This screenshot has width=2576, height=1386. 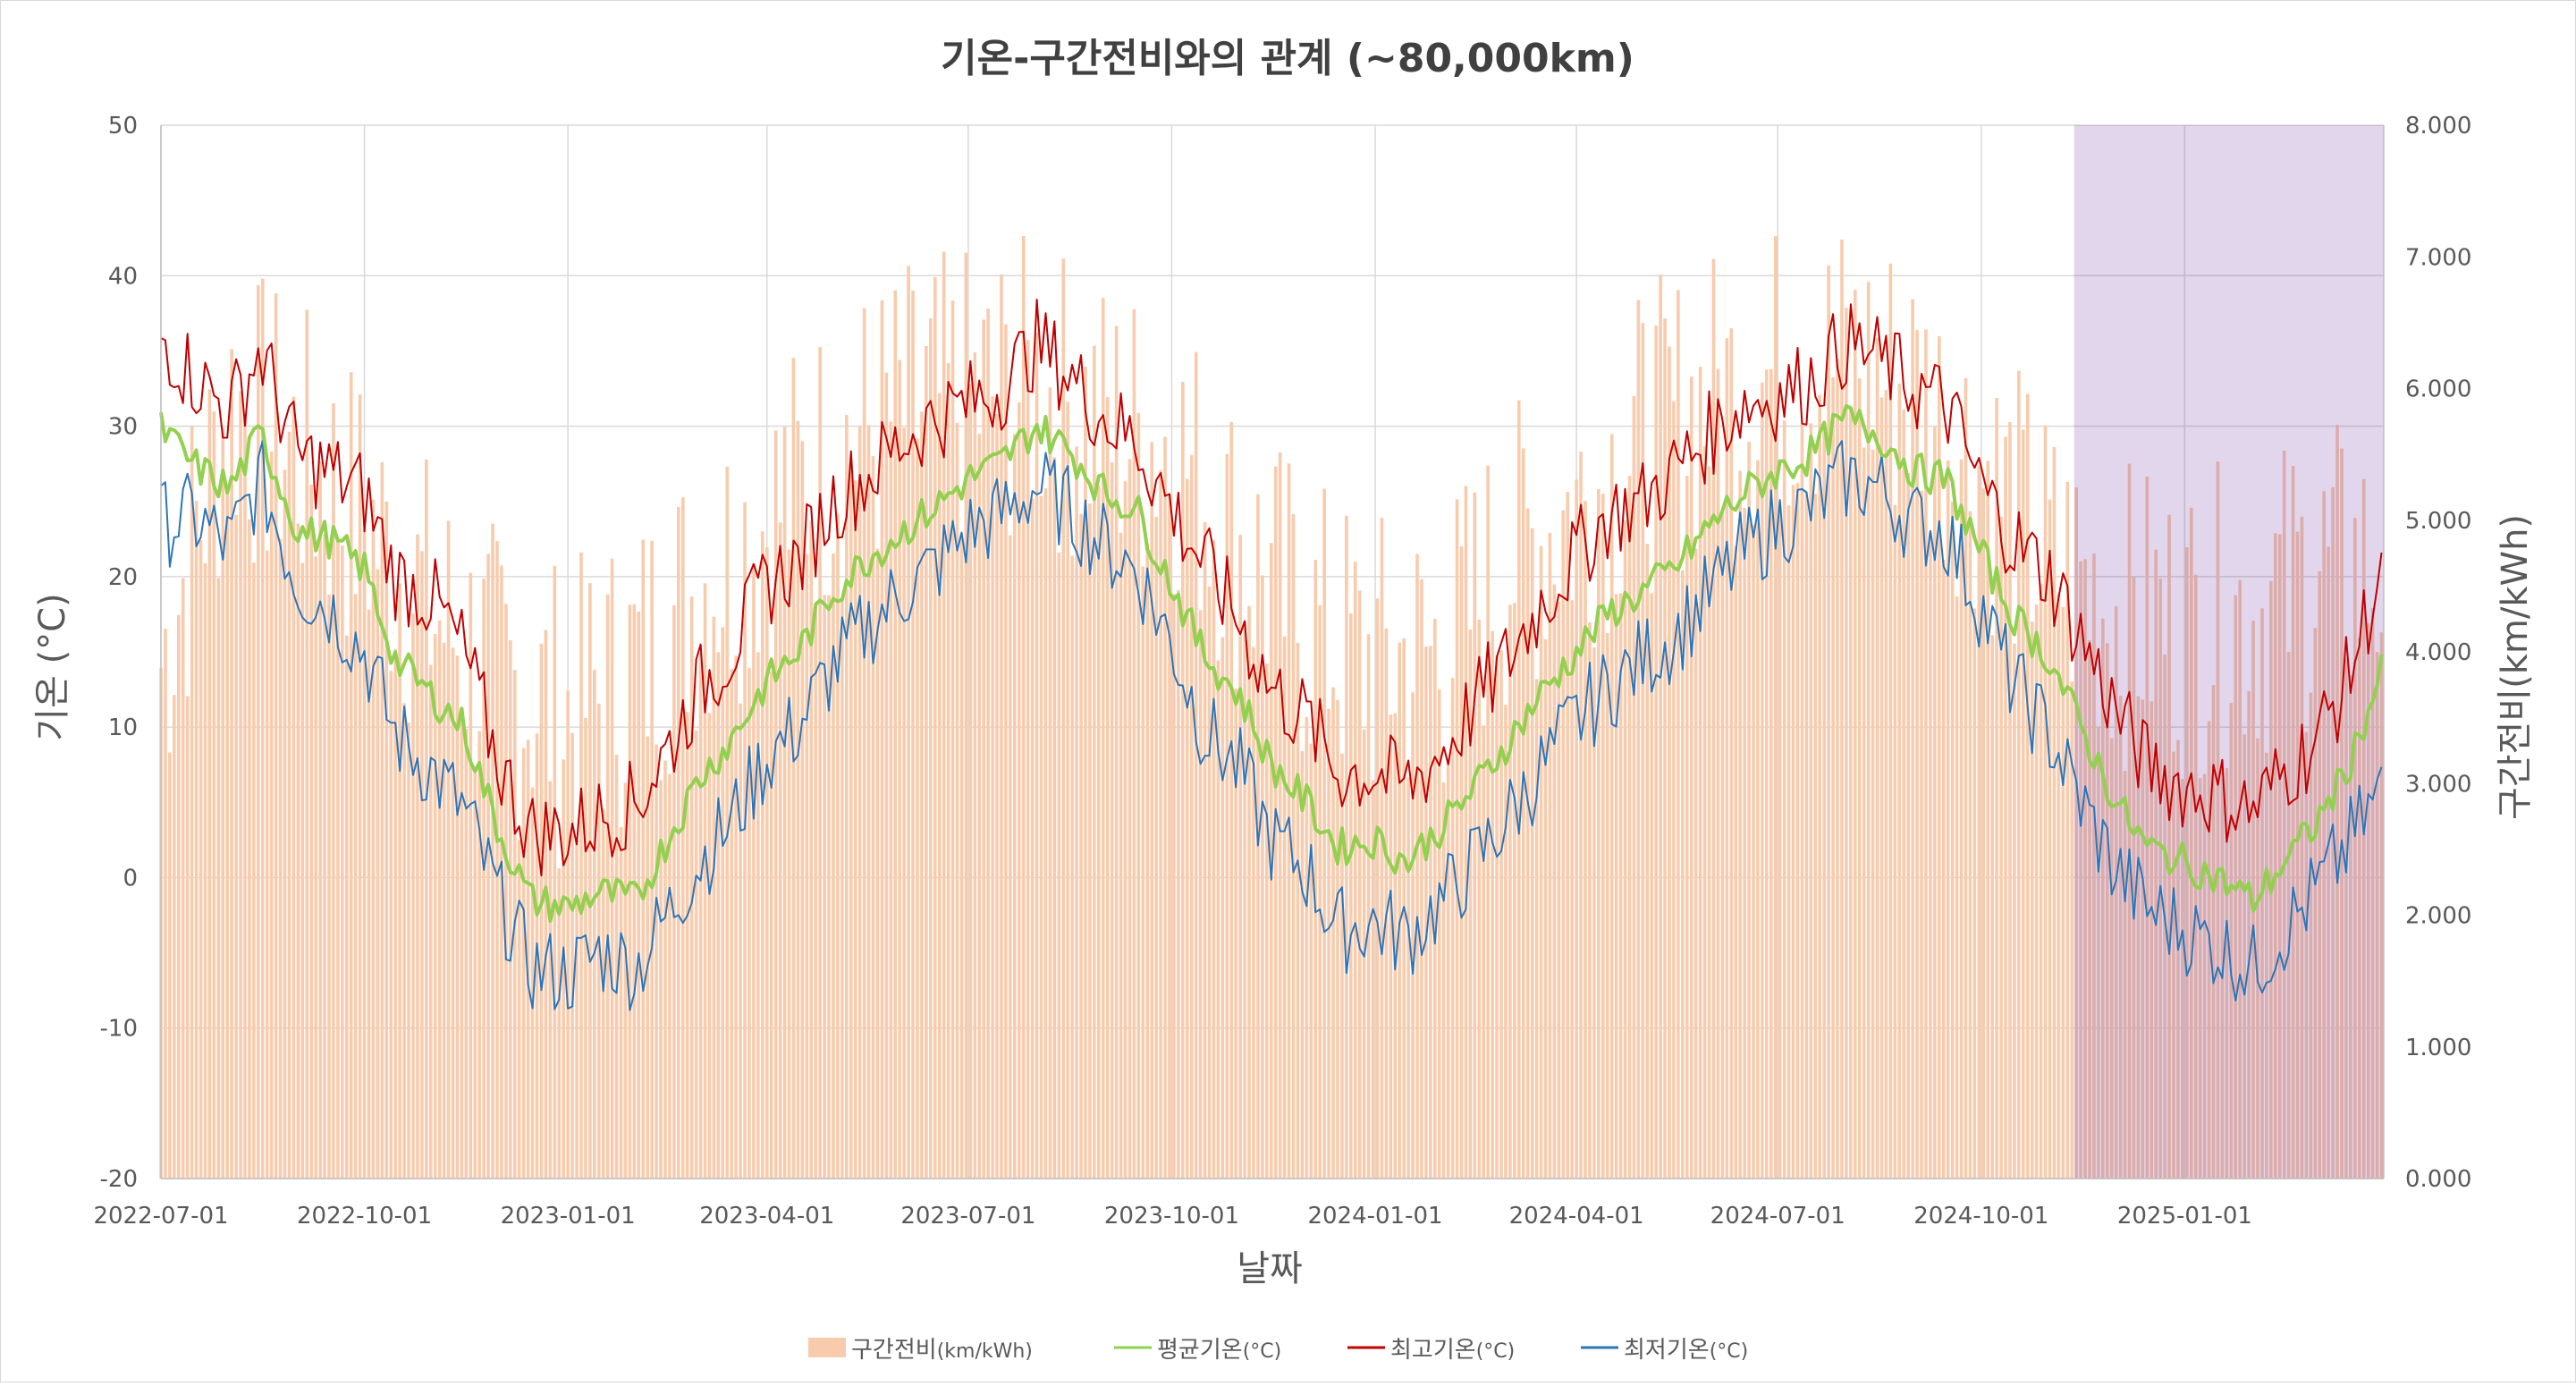 What do you see at coordinates (2515, 667) in the screenshot?
I see `y-right-axis-title: 구간전비(km/kWh)` at bounding box center [2515, 667].